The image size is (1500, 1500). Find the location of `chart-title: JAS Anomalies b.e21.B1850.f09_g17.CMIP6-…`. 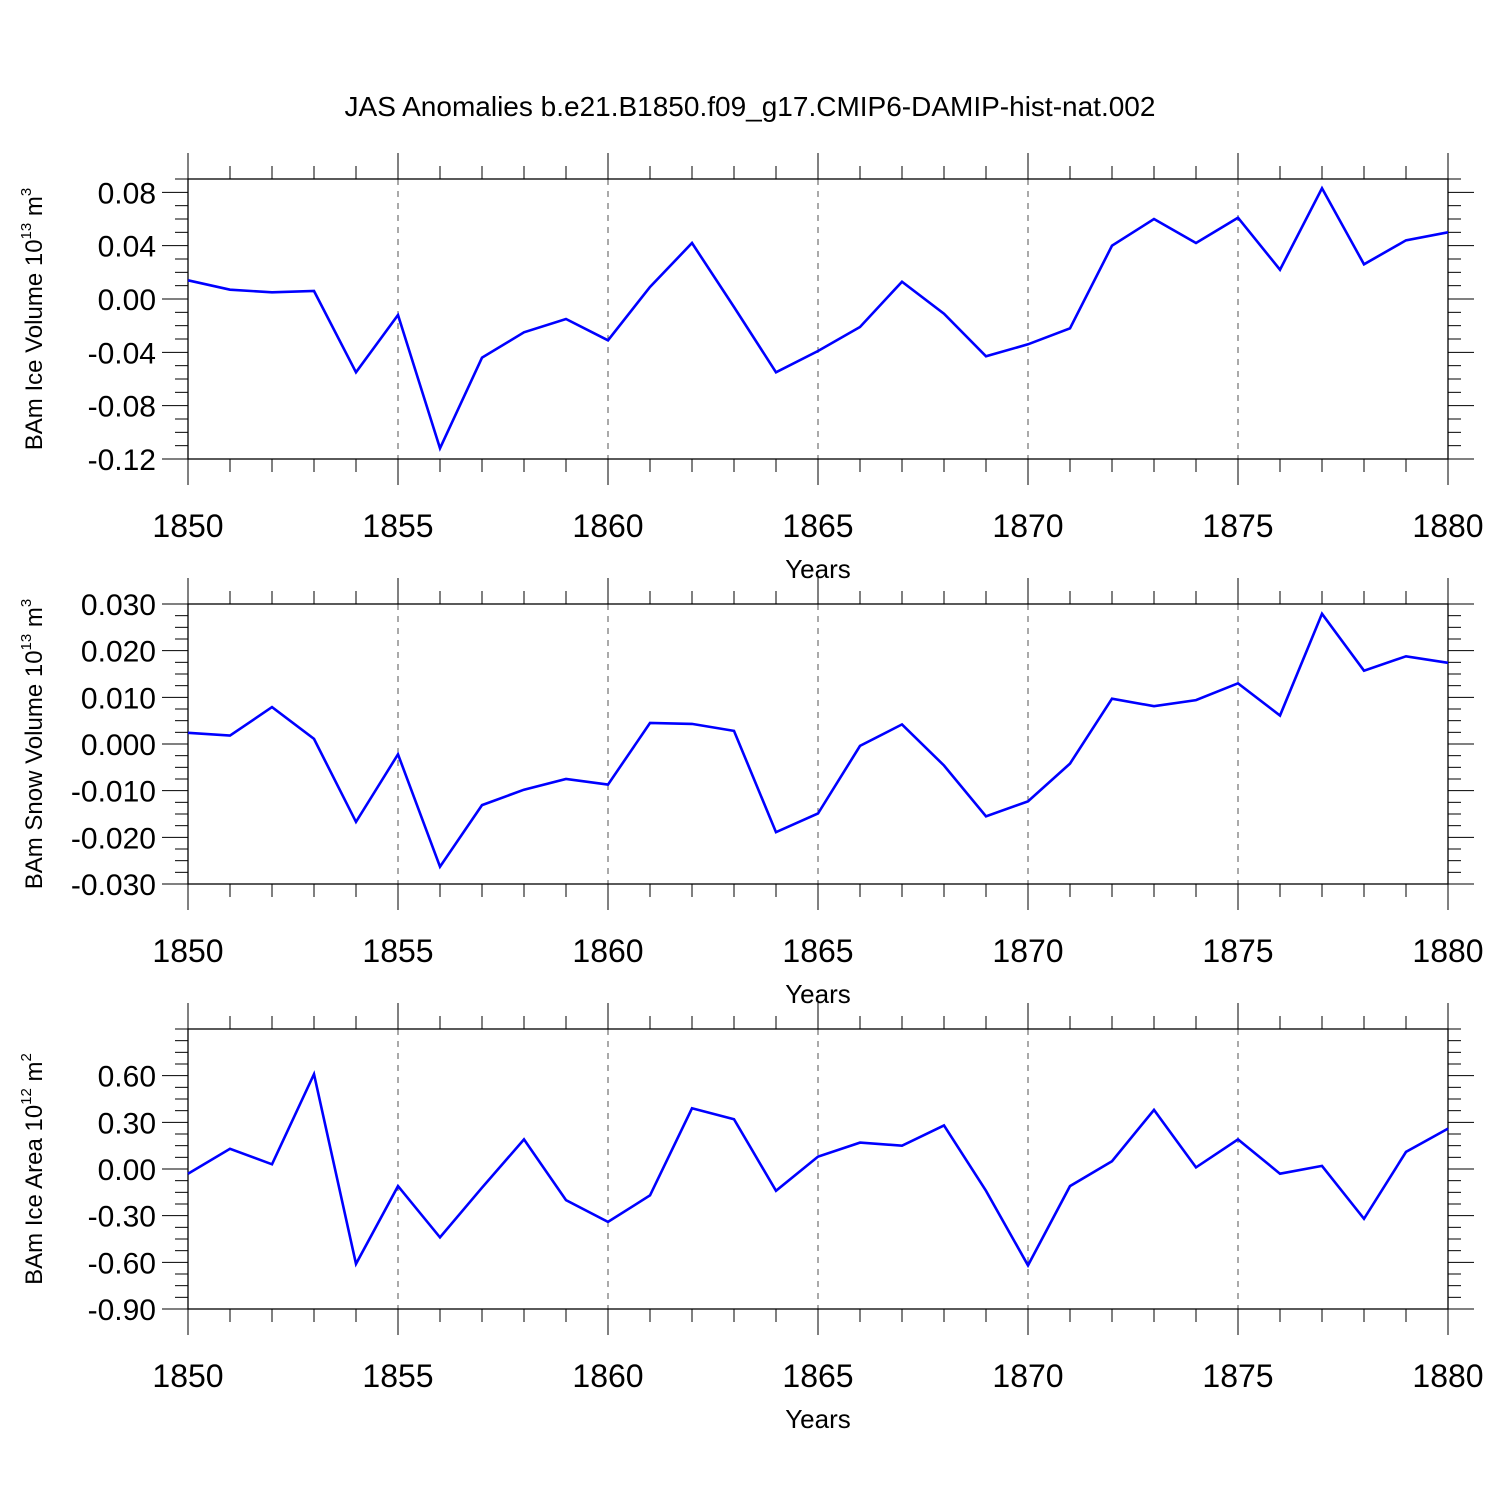

chart-title: JAS Anomalies b.e21.B1850.f09_g17.CMIP6-… is located at coordinates (750, 106).